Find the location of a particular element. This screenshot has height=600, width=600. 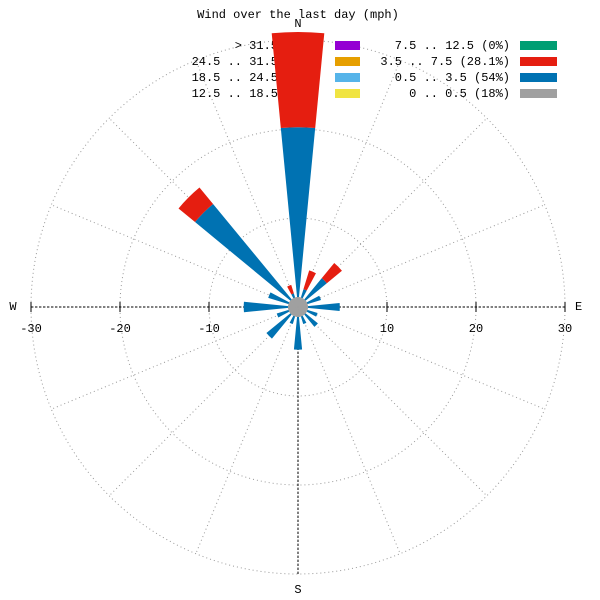

x-tick-label: 30 is located at coordinates (565, 329).